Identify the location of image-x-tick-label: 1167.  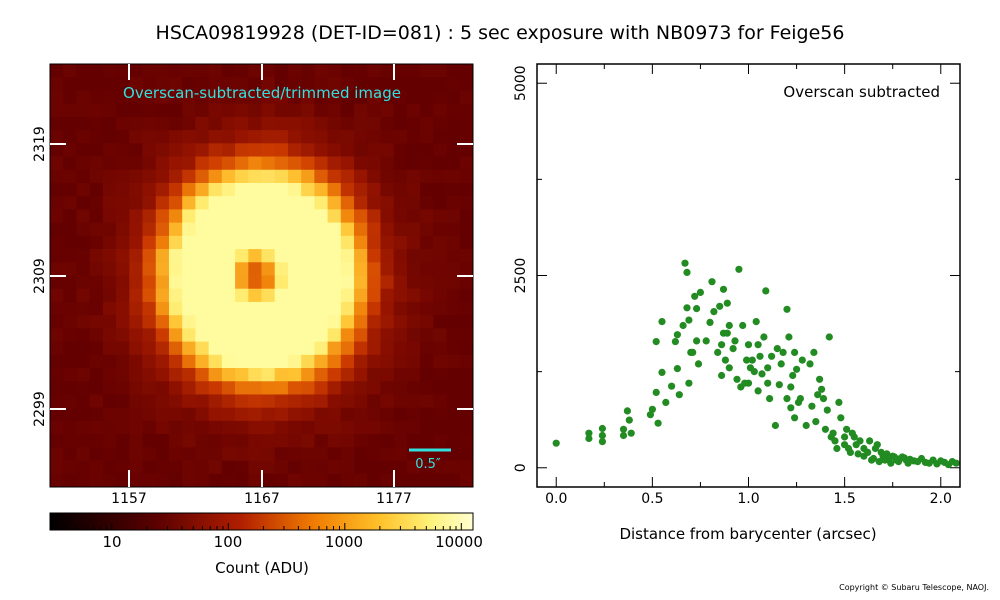
(262, 499).